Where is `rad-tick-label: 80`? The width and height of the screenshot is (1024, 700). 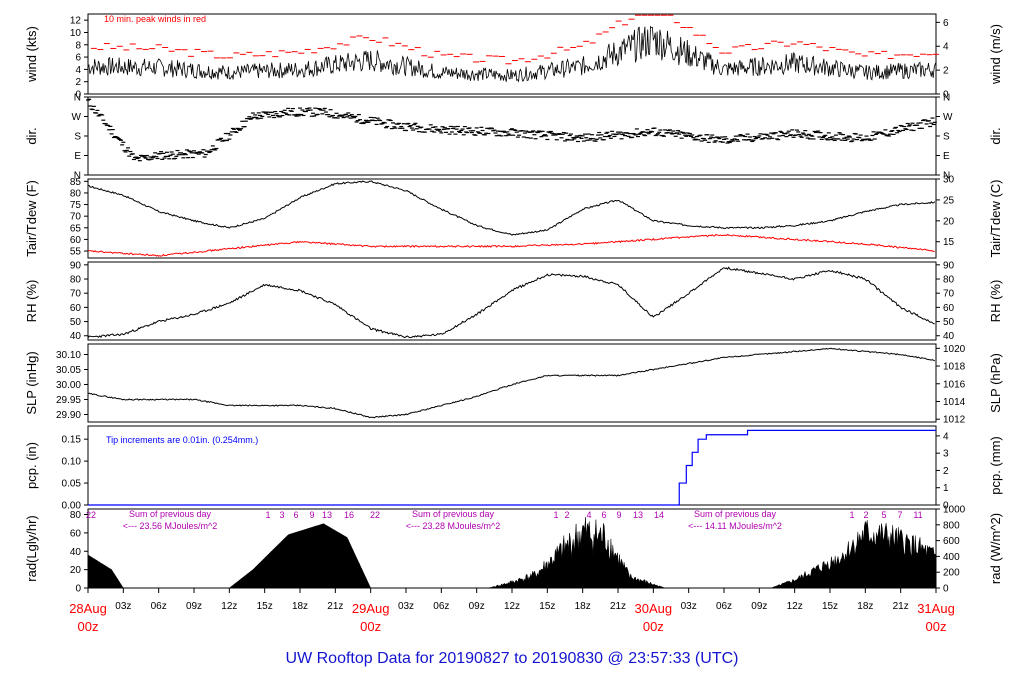 rad-tick-label: 80 is located at coordinates (76, 515).